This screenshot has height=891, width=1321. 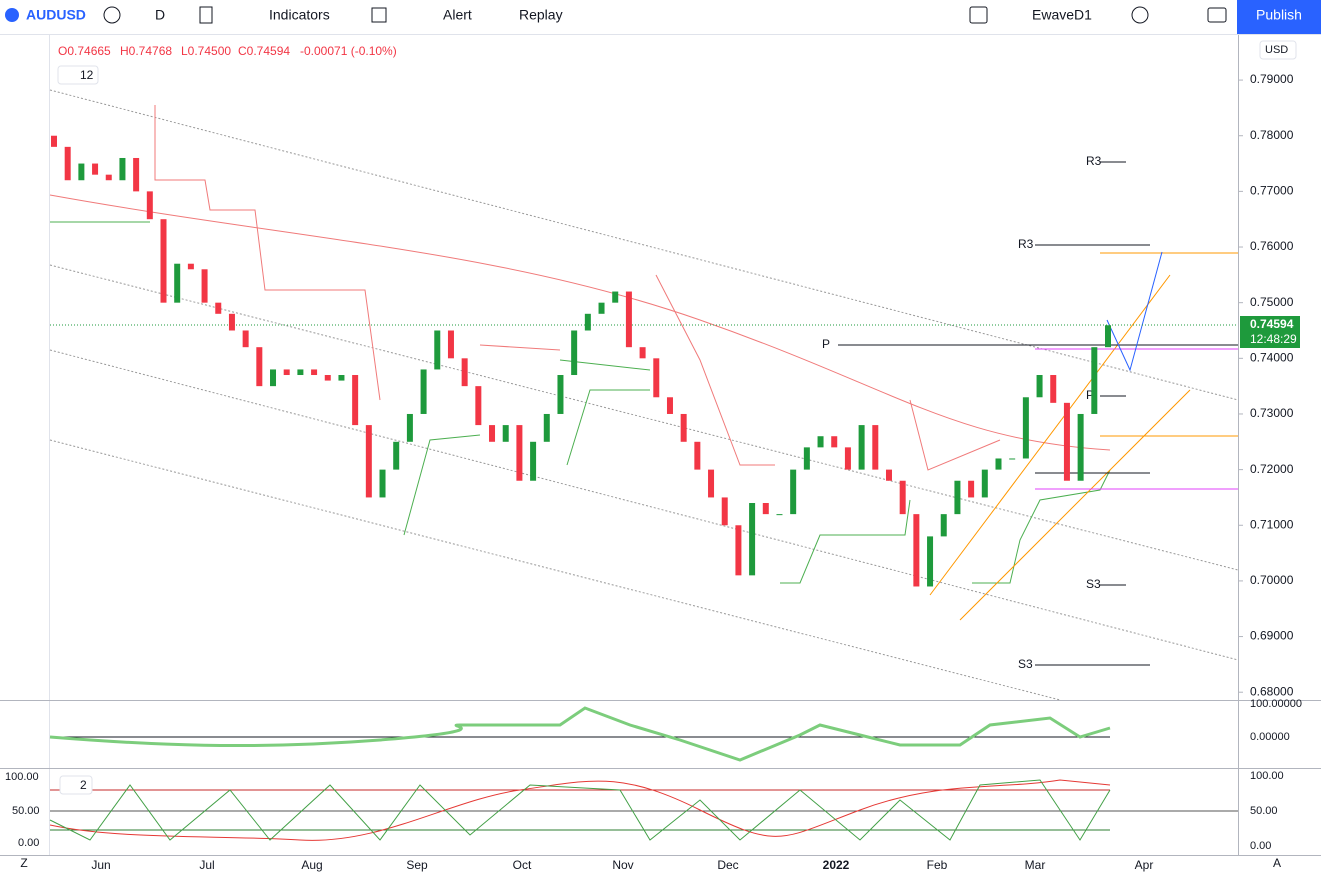 I want to click on price-tick-label: 0.78000, so click(x=1272, y=135).